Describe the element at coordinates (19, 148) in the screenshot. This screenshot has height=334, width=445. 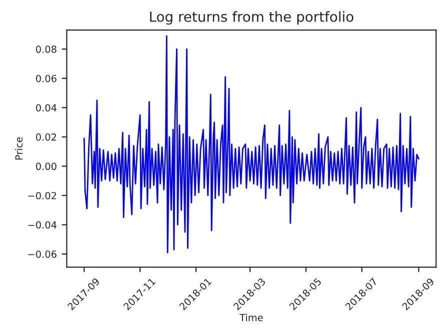
I see `y-axis-title: Price` at that location.